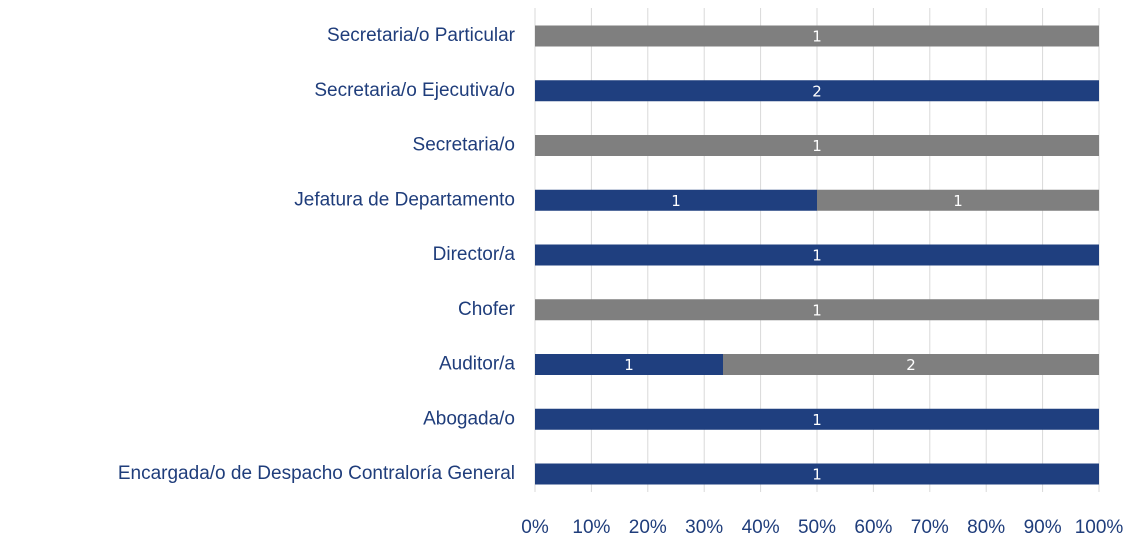  What do you see at coordinates (421, 35) in the screenshot?
I see `y-tick-label: Secretaria/o Particular` at bounding box center [421, 35].